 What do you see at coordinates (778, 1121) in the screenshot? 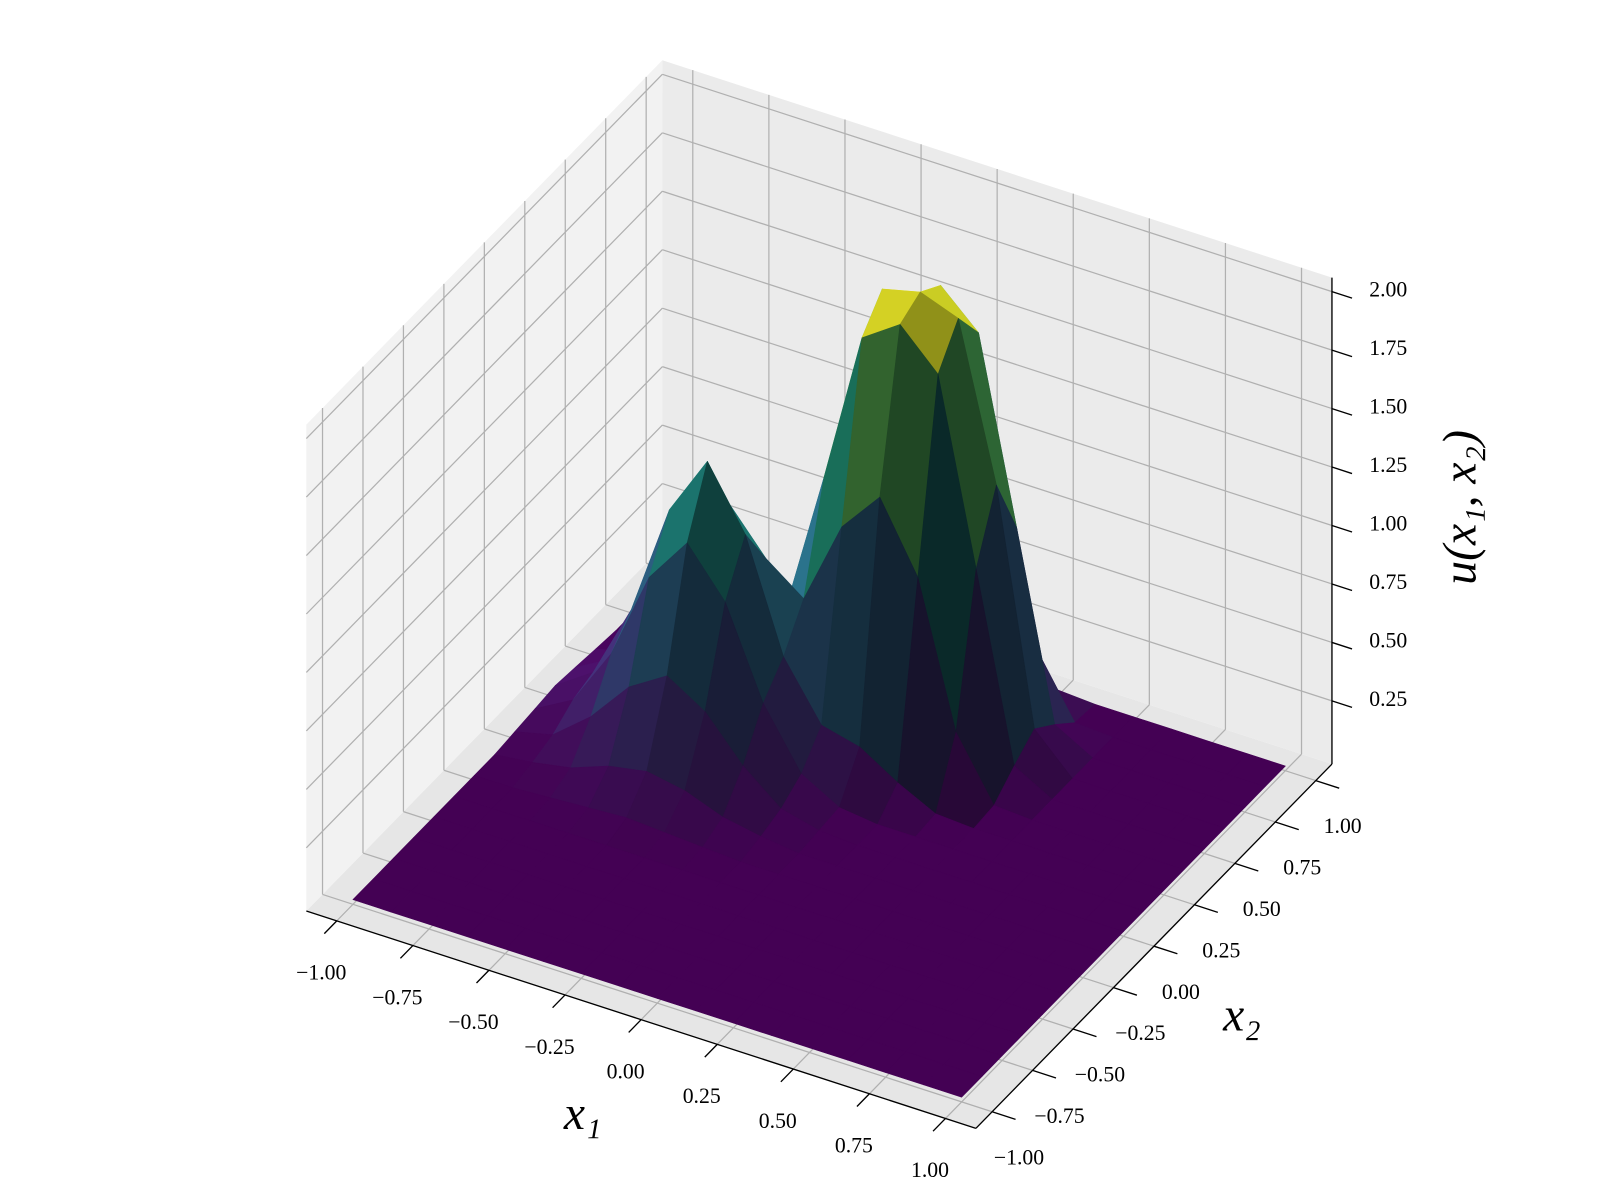
I see `x-tick-label: 0.50` at bounding box center [778, 1121].